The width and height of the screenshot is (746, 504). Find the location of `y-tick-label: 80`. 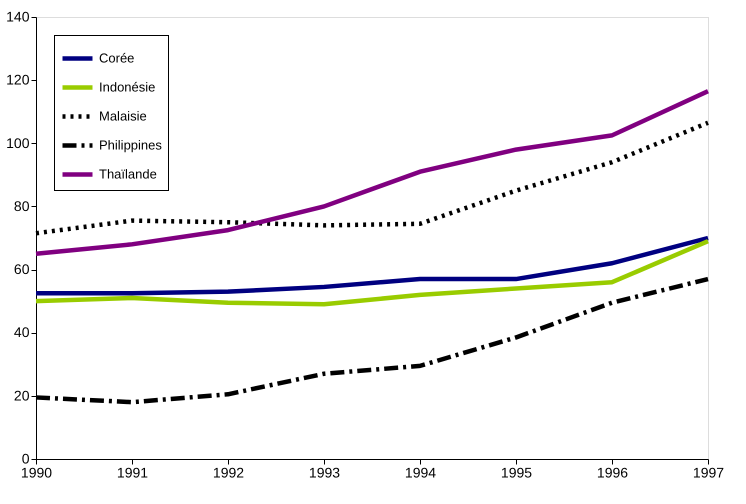

y-tick-label: 80 is located at coordinates (22, 206).